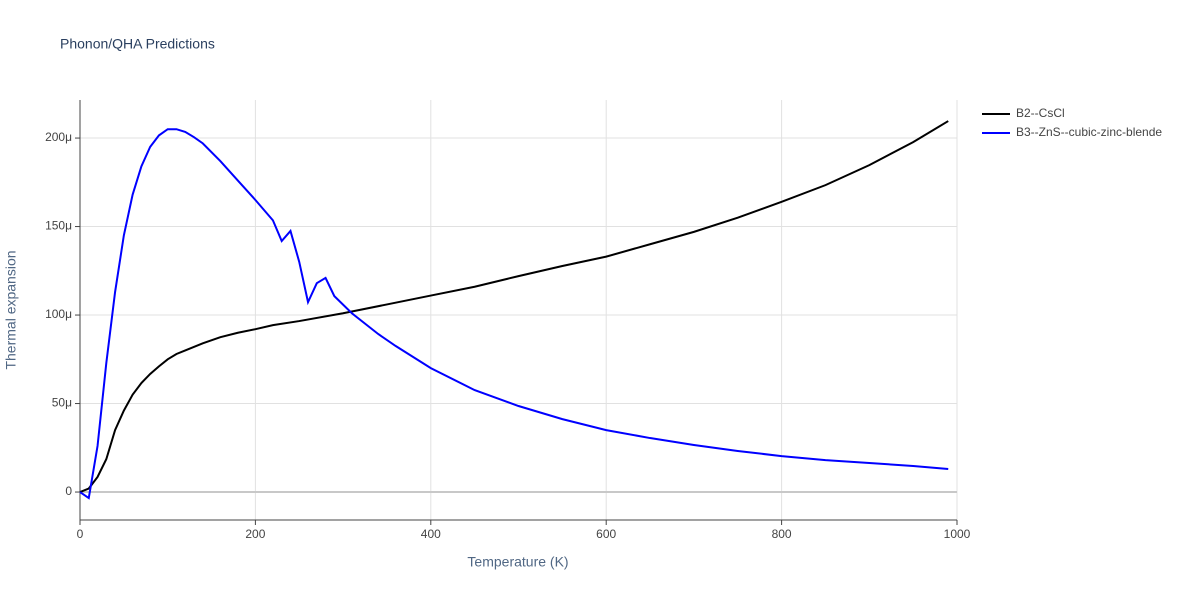  Describe the element at coordinates (11, 309) in the screenshot. I see `y-axis-title: Thermal expansion` at that location.